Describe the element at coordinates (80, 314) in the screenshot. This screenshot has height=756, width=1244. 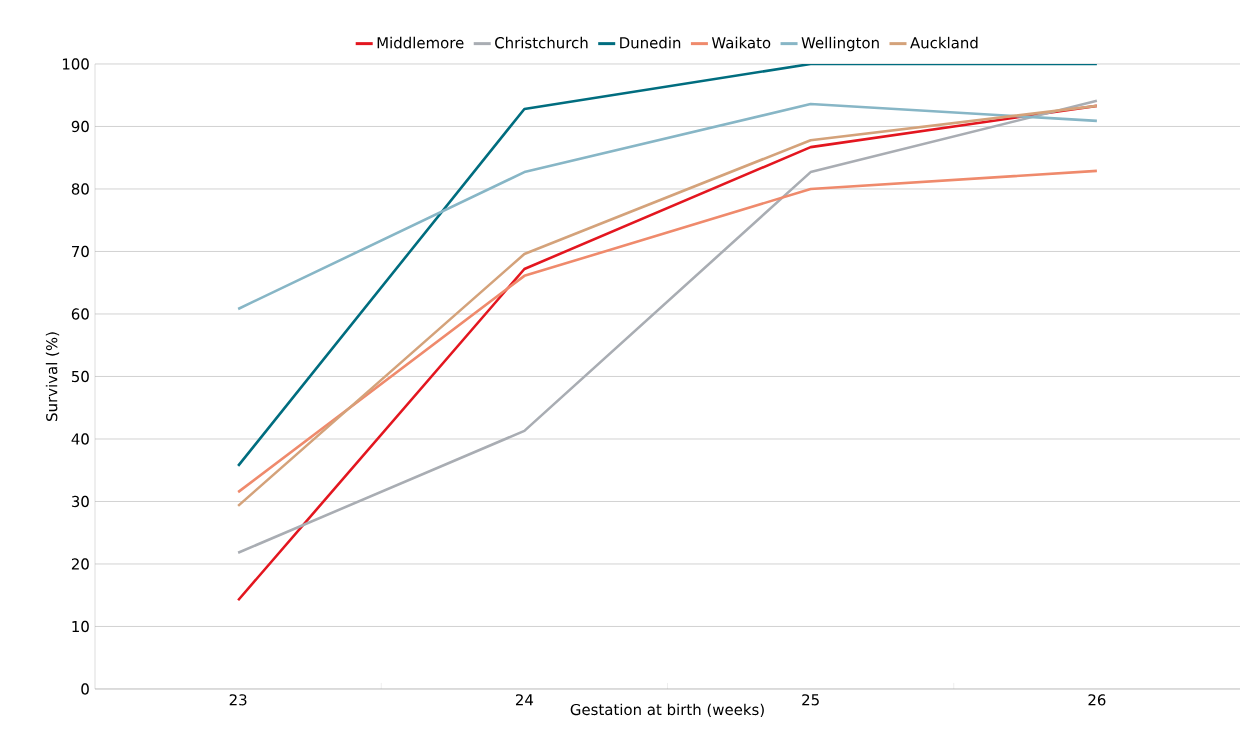
I see `y-tick-label: 60` at that location.